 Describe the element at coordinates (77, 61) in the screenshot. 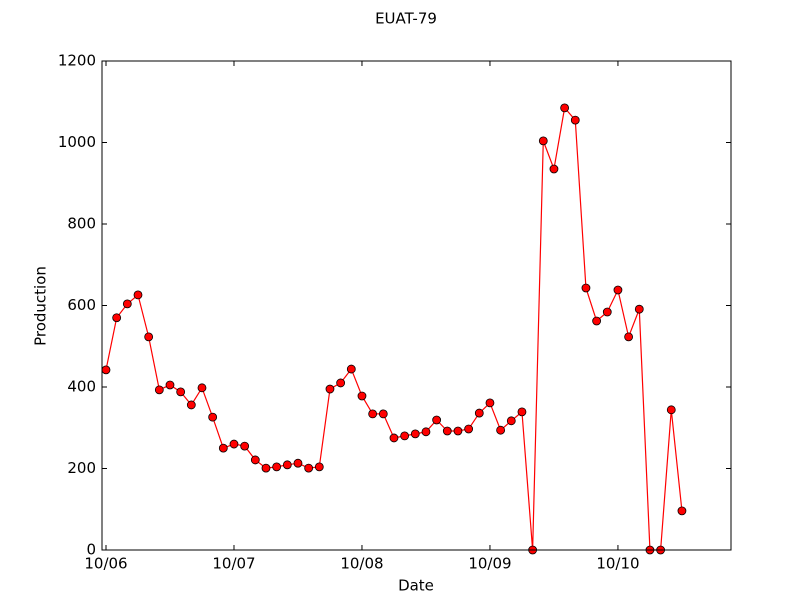

I see `y-tick-label: 1200` at that location.